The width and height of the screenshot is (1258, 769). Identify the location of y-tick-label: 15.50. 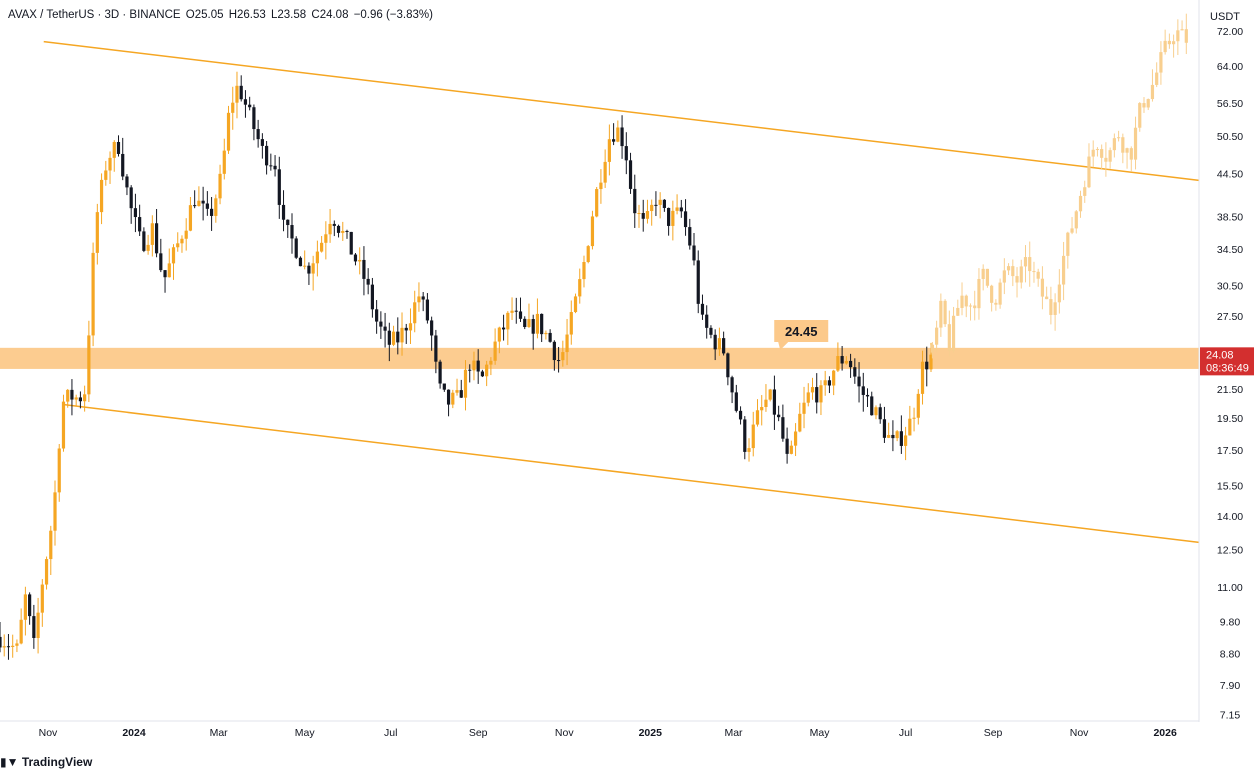
(1230, 487).